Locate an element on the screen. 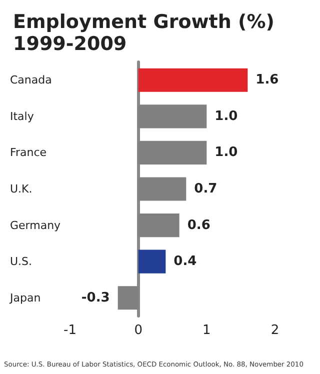 The image size is (320, 374). data-label: 1.6 is located at coordinates (267, 80).